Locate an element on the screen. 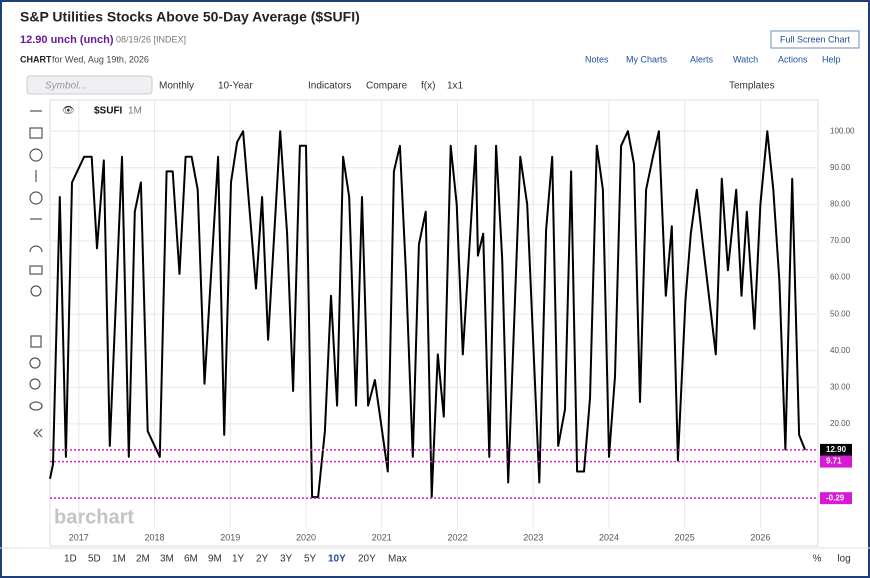  x-tick-label: 2022 is located at coordinates (457, 537).